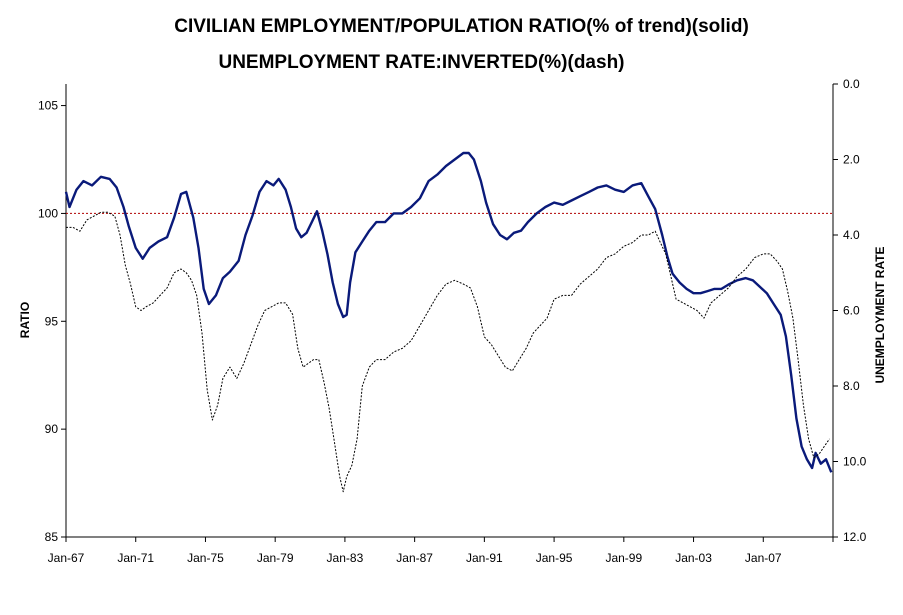  I want to click on chart-subtitle: UNEMPLOYMENT RATE:INVERTED(%)(dash), so click(421, 62).